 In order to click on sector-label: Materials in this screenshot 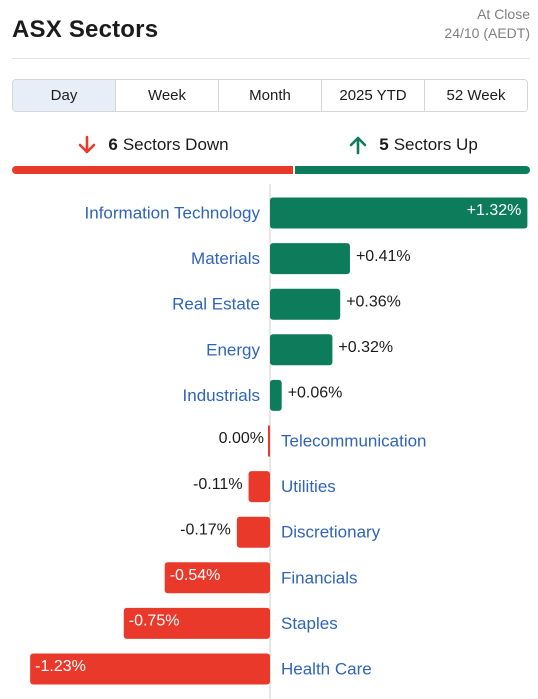, I will do `click(225, 258)`.